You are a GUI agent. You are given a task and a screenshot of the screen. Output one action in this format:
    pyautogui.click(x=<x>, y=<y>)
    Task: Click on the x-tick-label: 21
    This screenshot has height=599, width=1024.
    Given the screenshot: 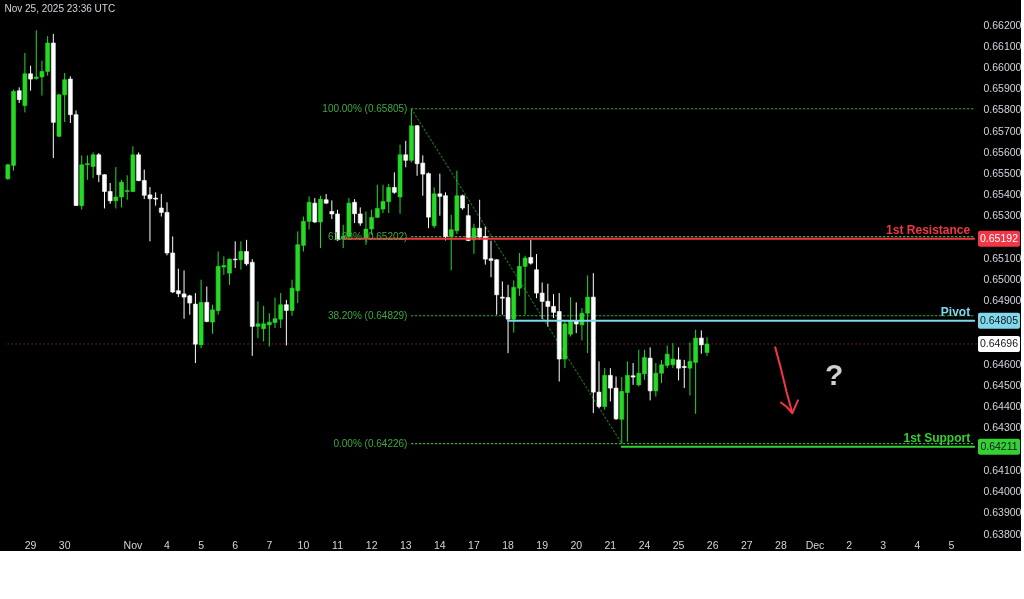 What is the action you would take?
    pyautogui.click(x=610, y=544)
    